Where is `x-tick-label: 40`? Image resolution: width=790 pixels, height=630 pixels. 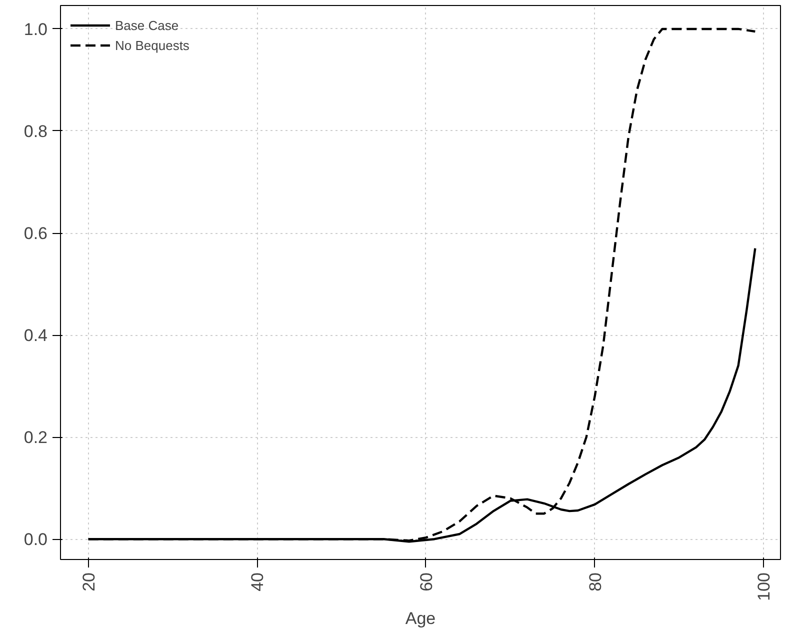
x-tick-label: 40 is located at coordinates (258, 582).